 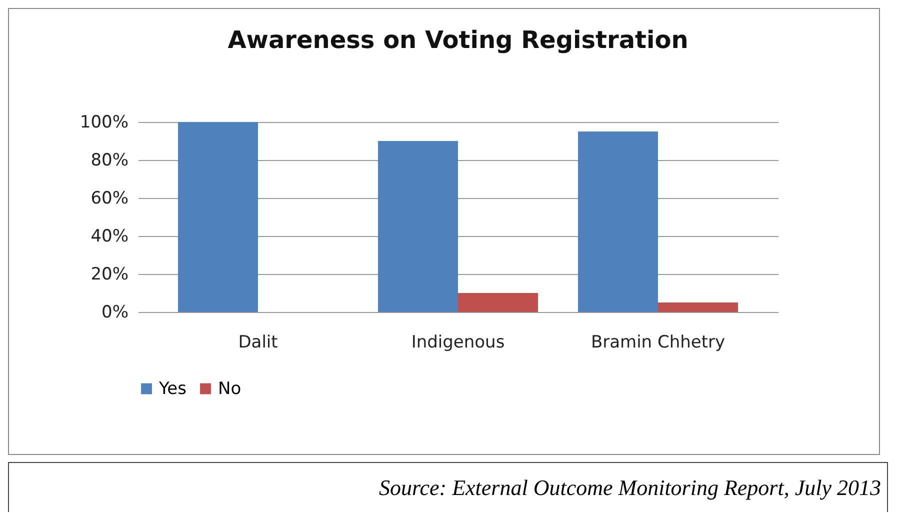 What do you see at coordinates (458, 40) in the screenshot?
I see `chart-title: Awareness on Voting Registration` at bounding box center [458, 40].